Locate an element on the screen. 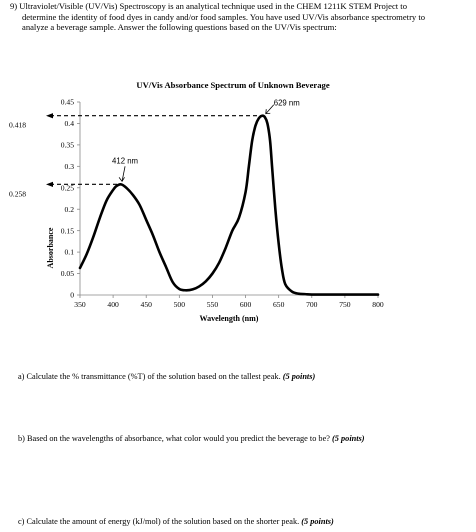  y-tick-label: 0.4 is located at coordinates (70, 123).